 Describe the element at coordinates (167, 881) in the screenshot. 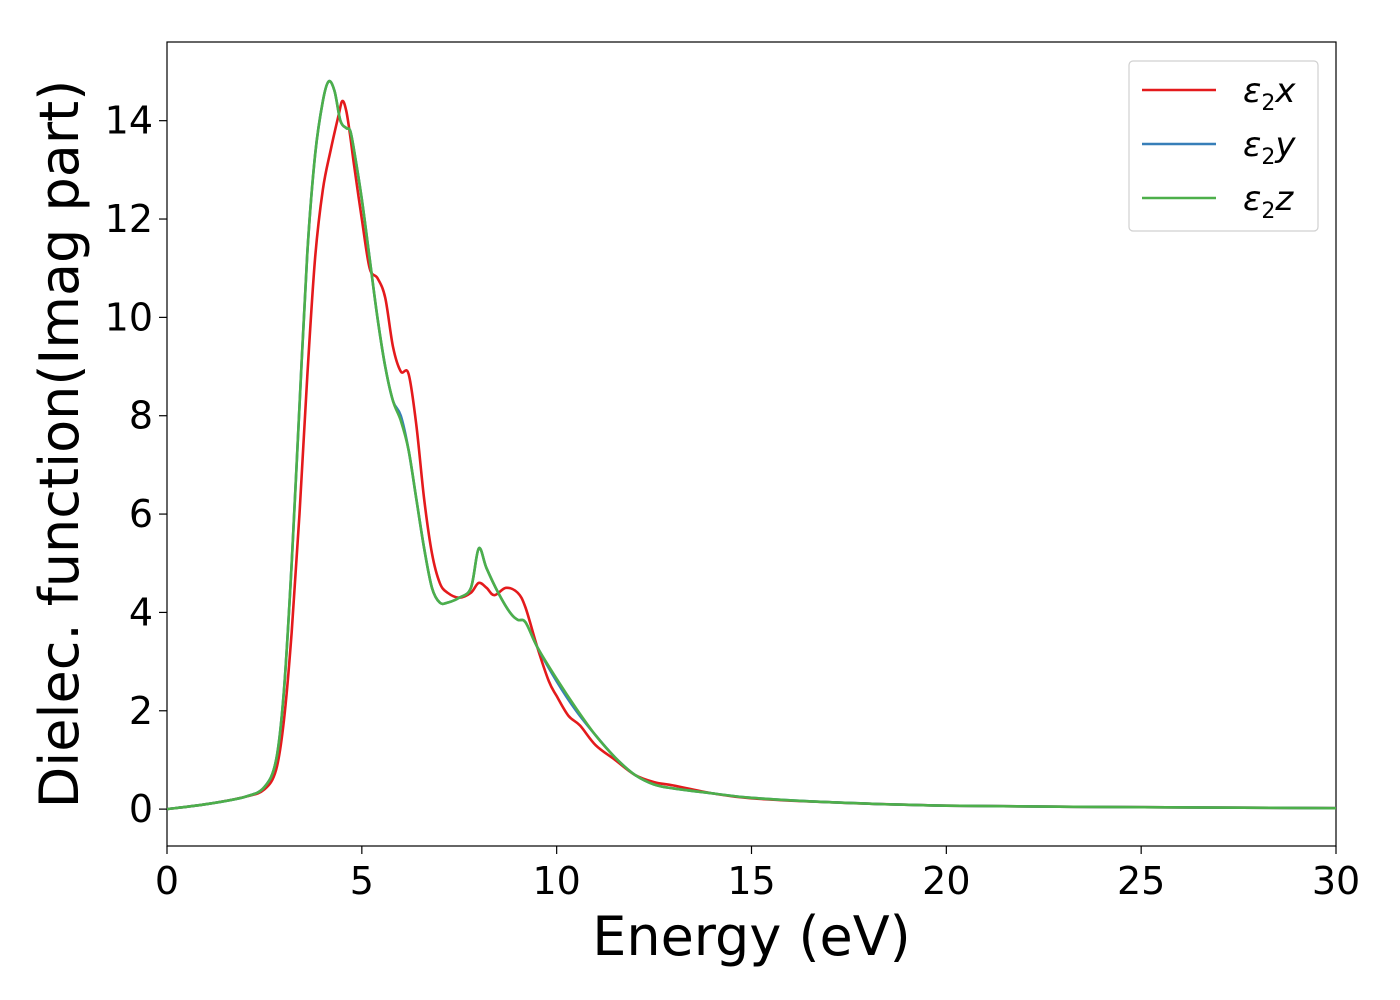

I see `x-tick-label: 0` at that location.